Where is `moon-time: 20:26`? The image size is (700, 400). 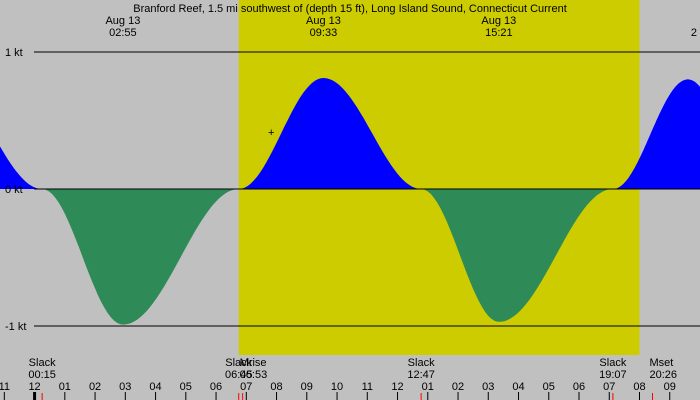 moon-time: 20:26 is located at coordinates (664, 375).